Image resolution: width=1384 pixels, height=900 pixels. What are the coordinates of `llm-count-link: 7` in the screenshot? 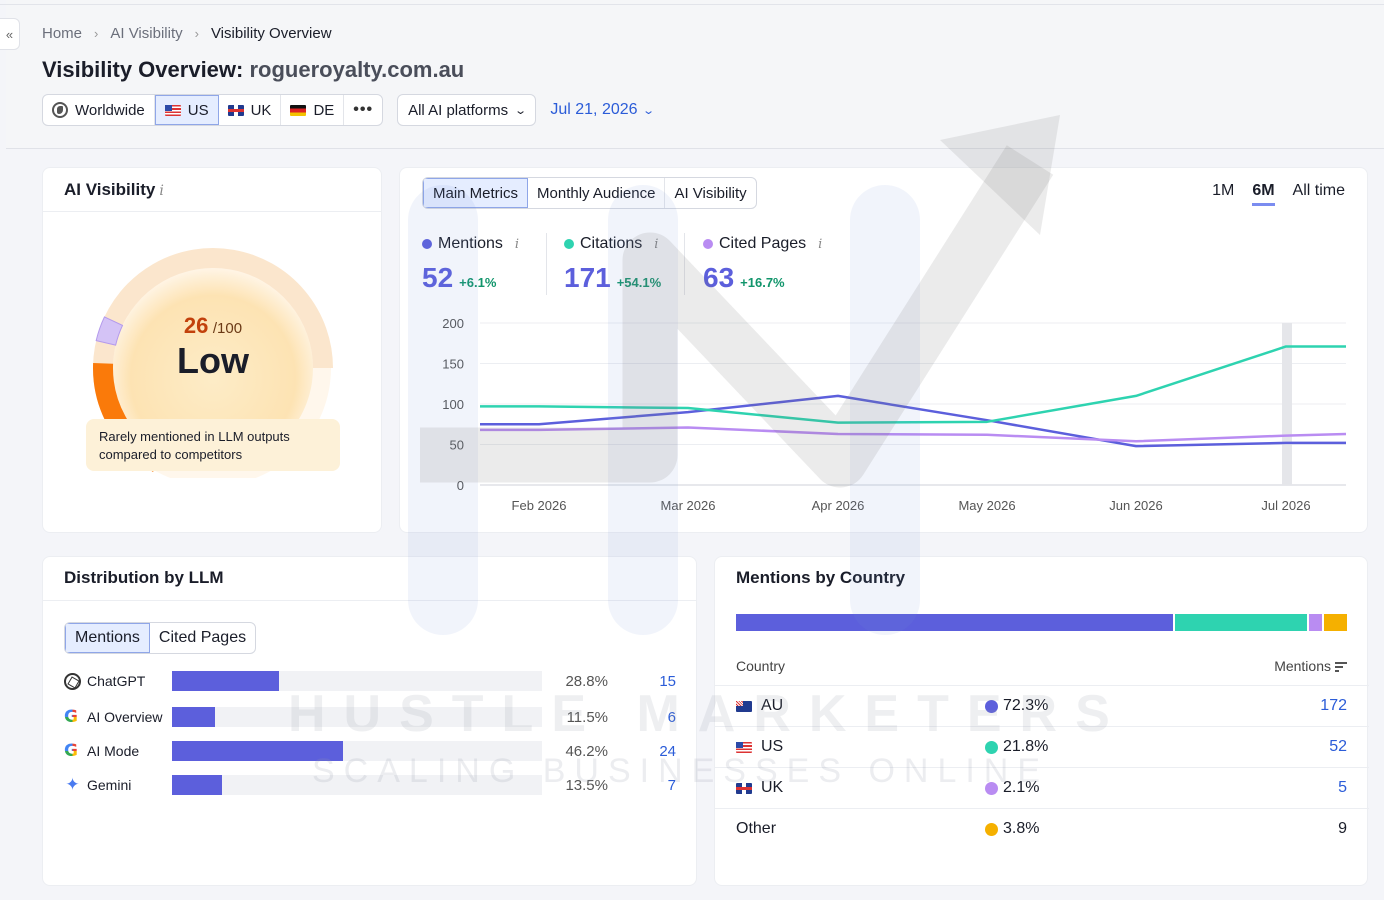 It's located at (671, 785).